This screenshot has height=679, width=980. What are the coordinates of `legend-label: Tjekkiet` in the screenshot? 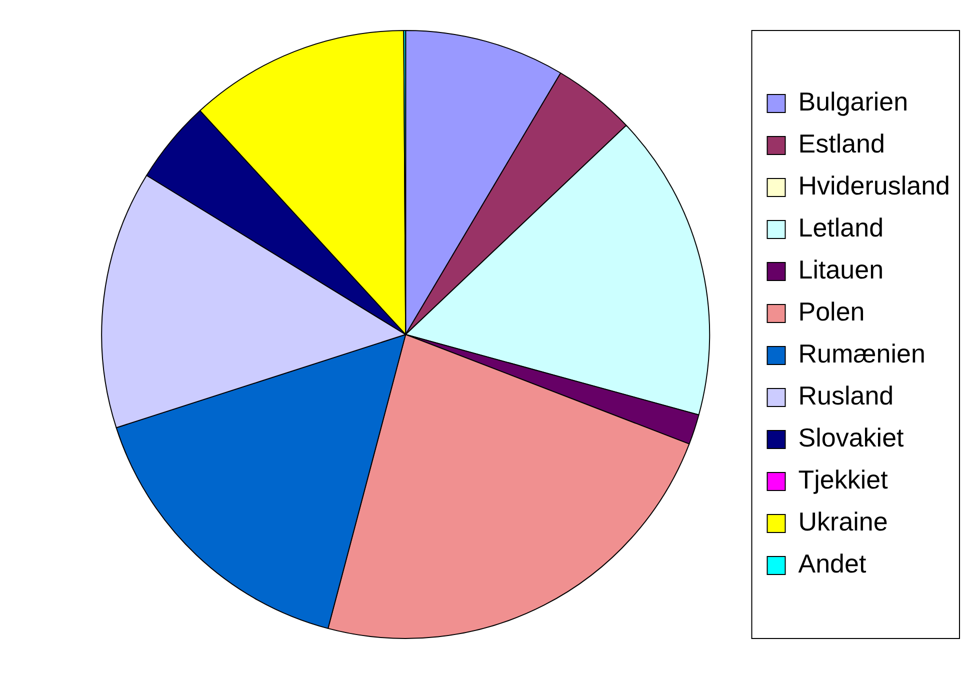 It's located at (843, 479).